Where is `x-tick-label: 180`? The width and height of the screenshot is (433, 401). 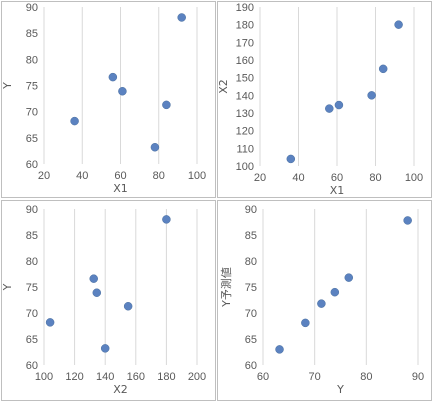
x-tick-label: 180 is located at coordinates (166, 377).